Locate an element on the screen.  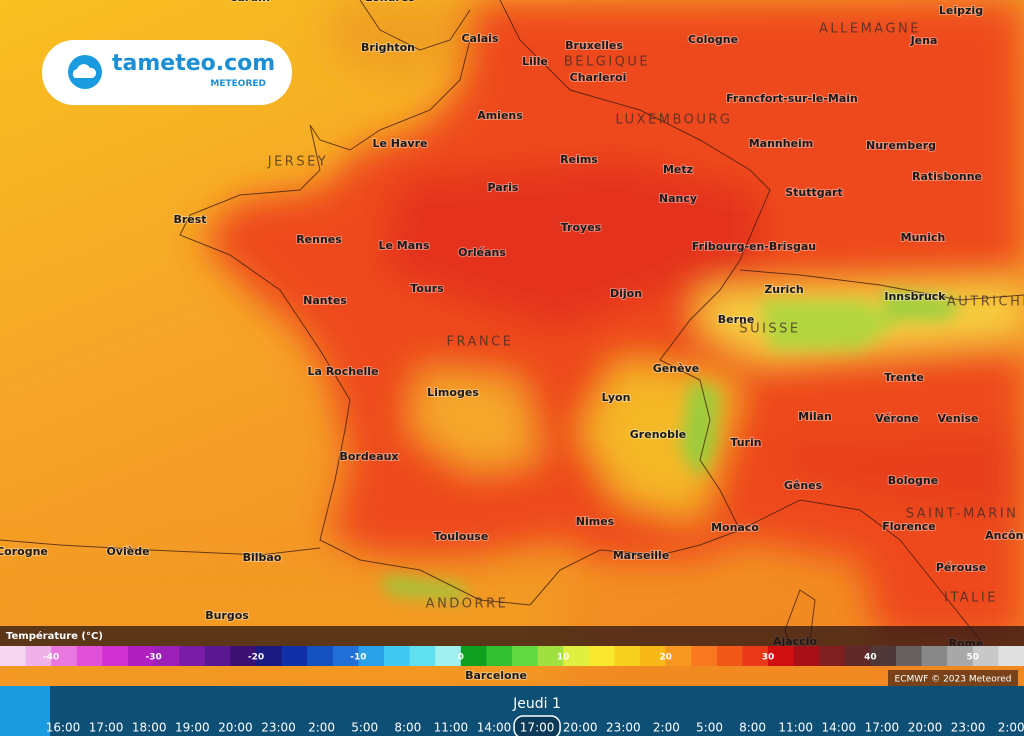
scale-tick-label: 10 is located at coordinates (563, 658).